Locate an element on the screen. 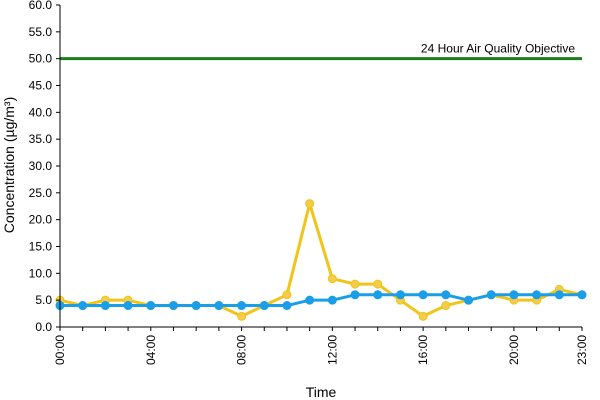 The height and width of the screenshot is (400, 600). y-tick-label: 30.0 is located at coordinates (41, 166).